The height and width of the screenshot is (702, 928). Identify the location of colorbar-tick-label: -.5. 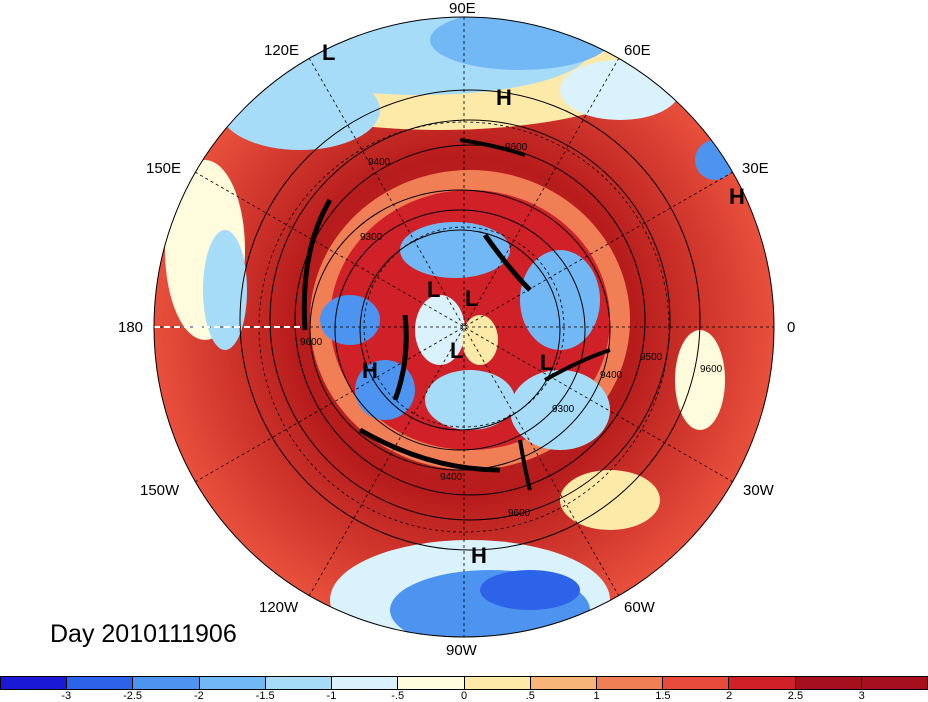
(398, 696).